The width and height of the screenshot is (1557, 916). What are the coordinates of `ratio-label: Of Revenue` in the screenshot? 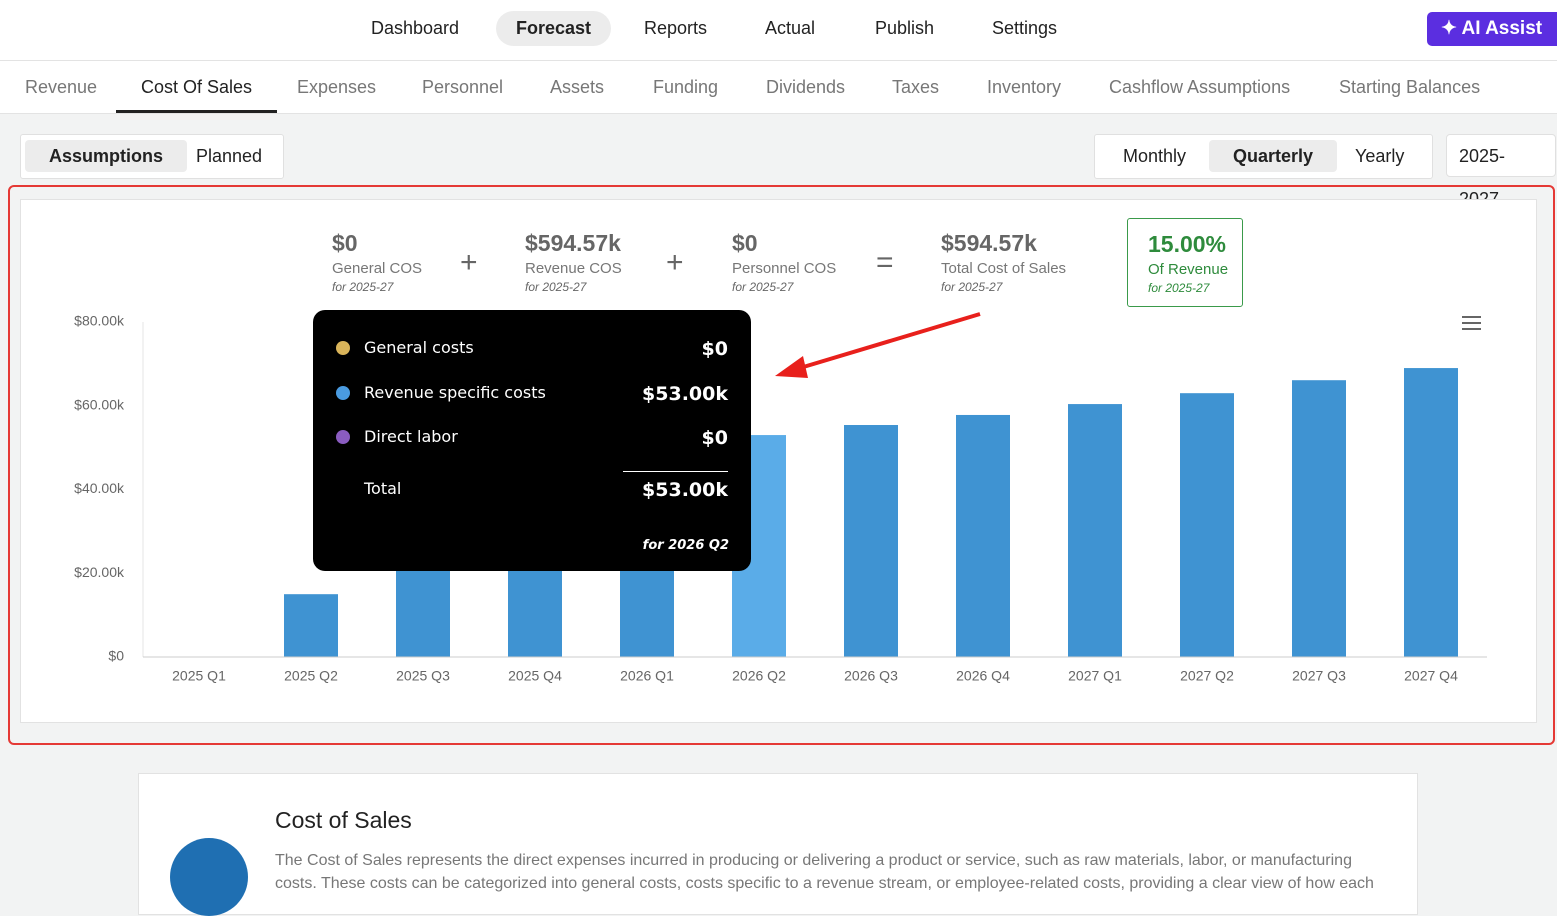 It's located at (1188, 269).